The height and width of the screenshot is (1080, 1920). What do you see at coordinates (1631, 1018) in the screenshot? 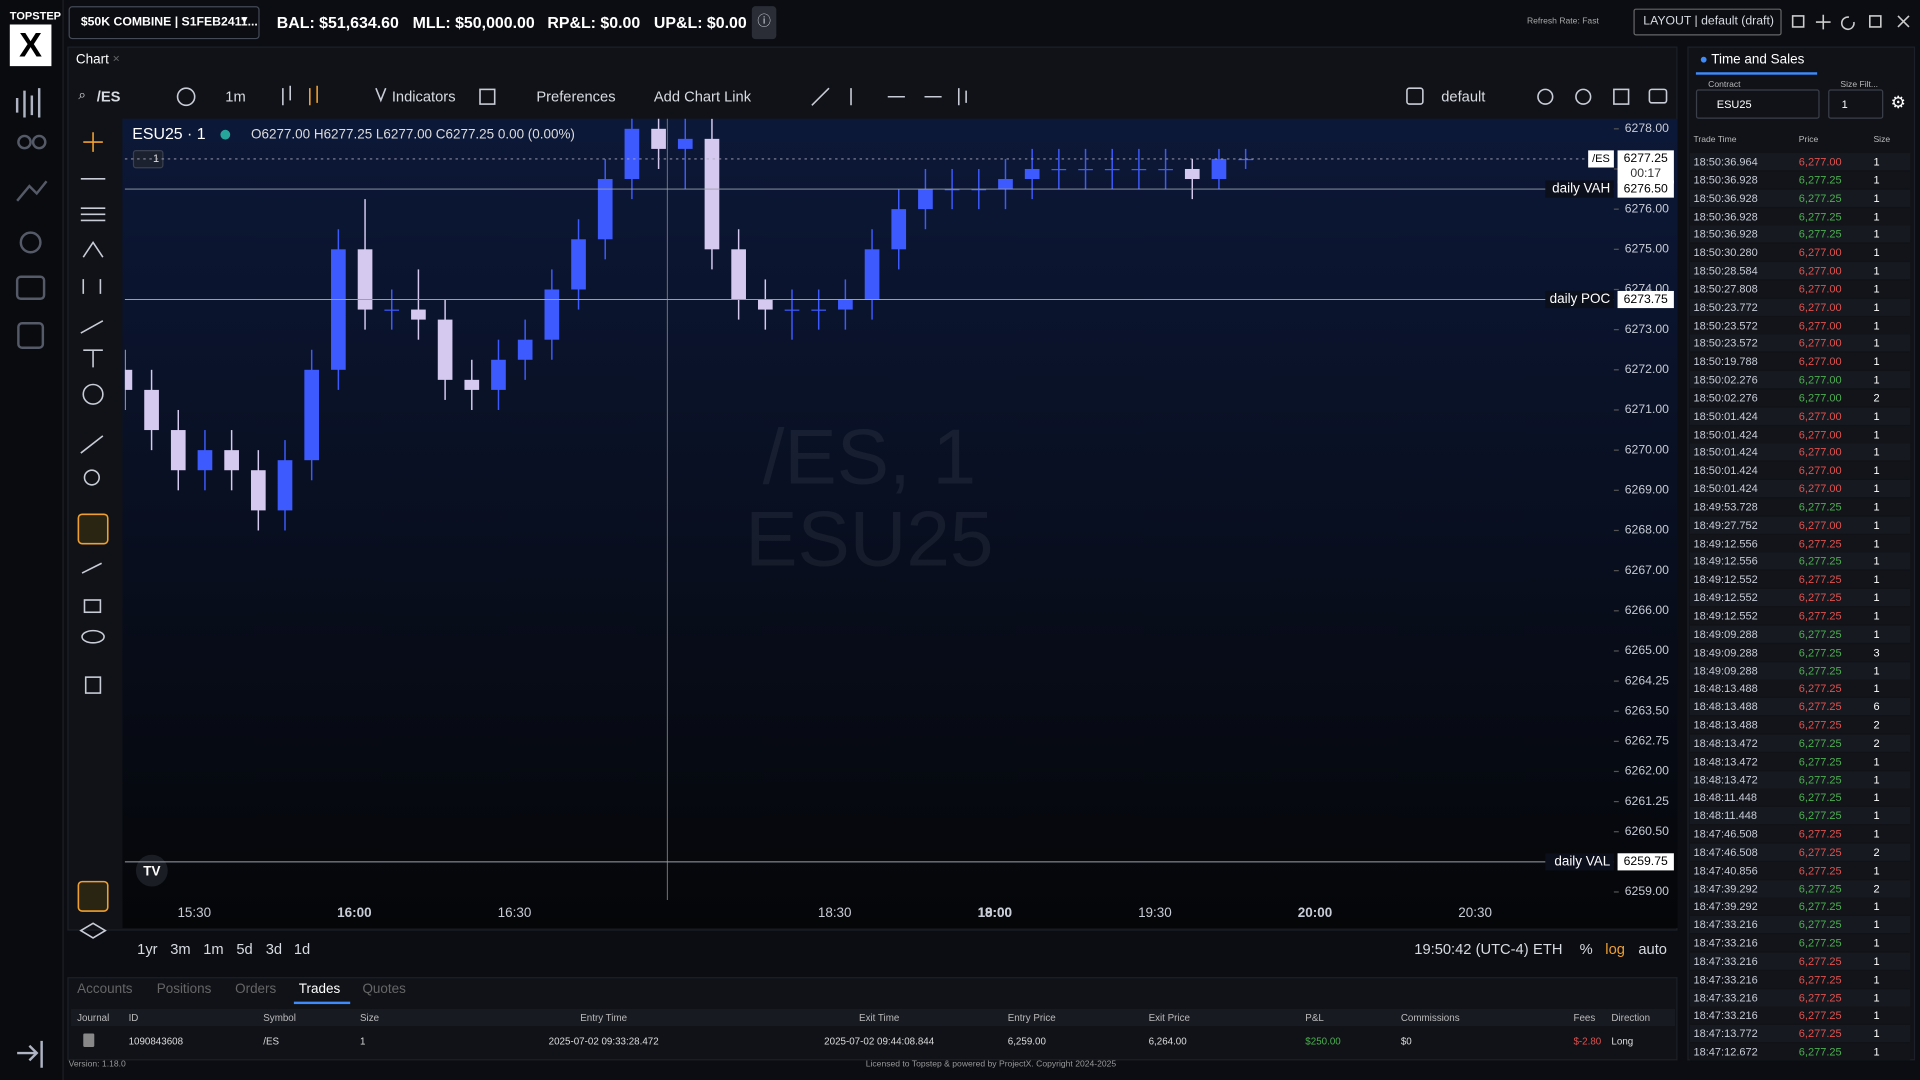
I see `column-header: Direction` at bounding box center [1631, 1018].